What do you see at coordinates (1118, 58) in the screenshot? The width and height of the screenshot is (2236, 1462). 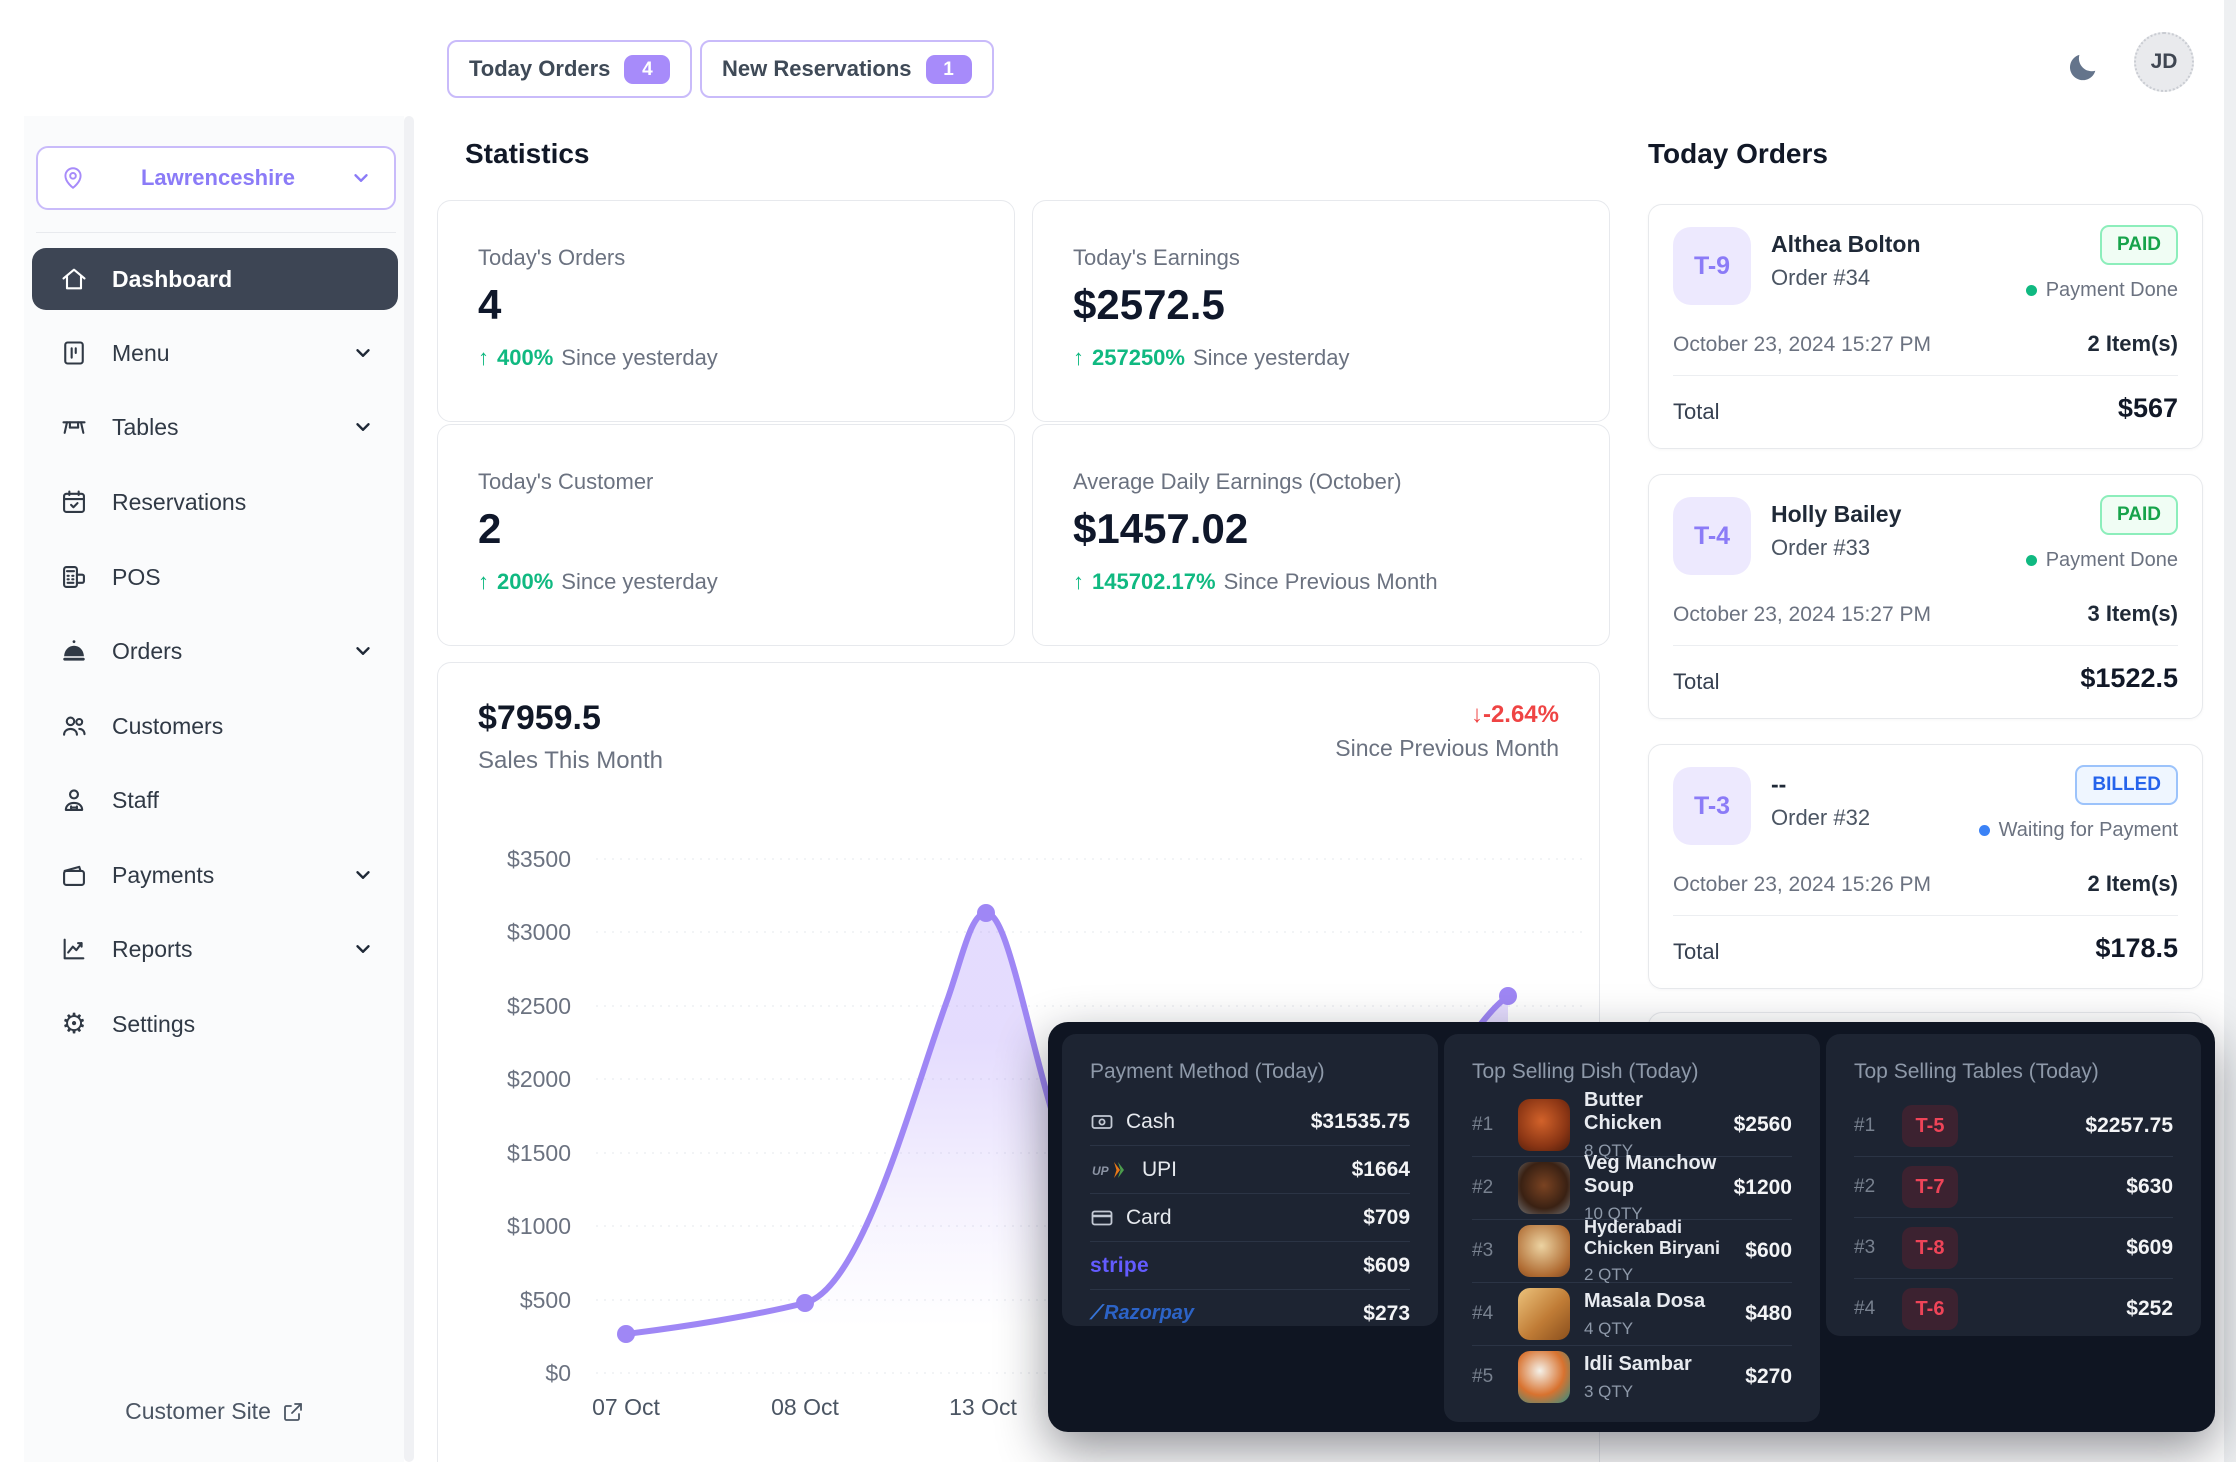 I see `top-bar: Today Orders 4 New Reservations 1 JD` at bounding box center [1118, 58].